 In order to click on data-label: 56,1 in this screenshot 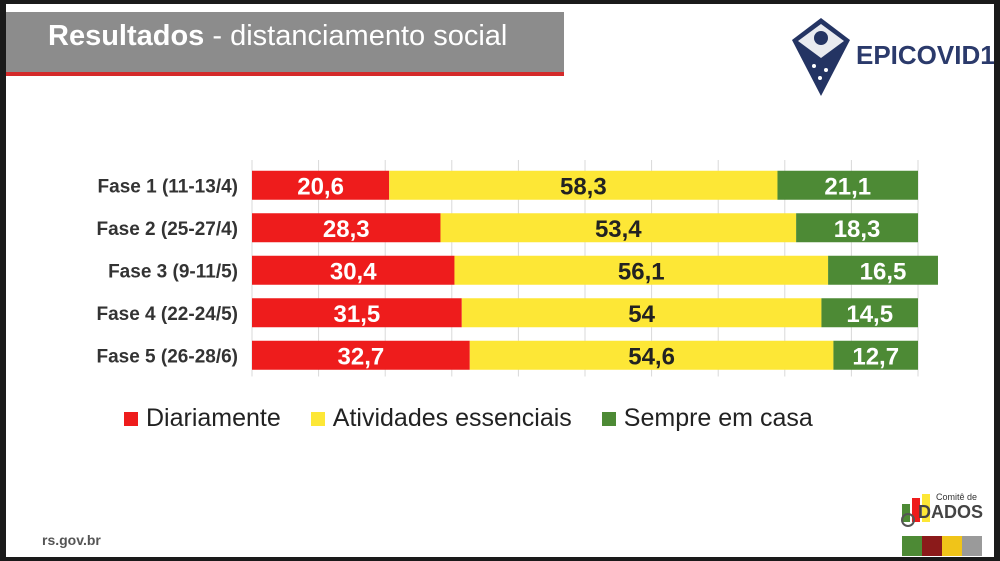, I will do `click(641, 271)`.